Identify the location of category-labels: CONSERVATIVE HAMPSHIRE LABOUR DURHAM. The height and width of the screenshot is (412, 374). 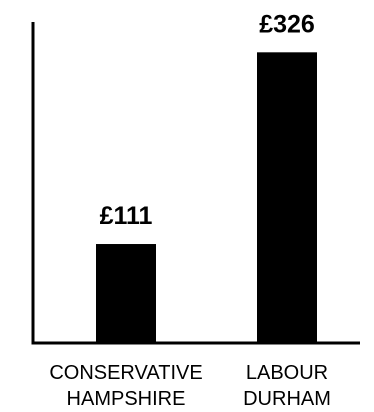
(190, 386).